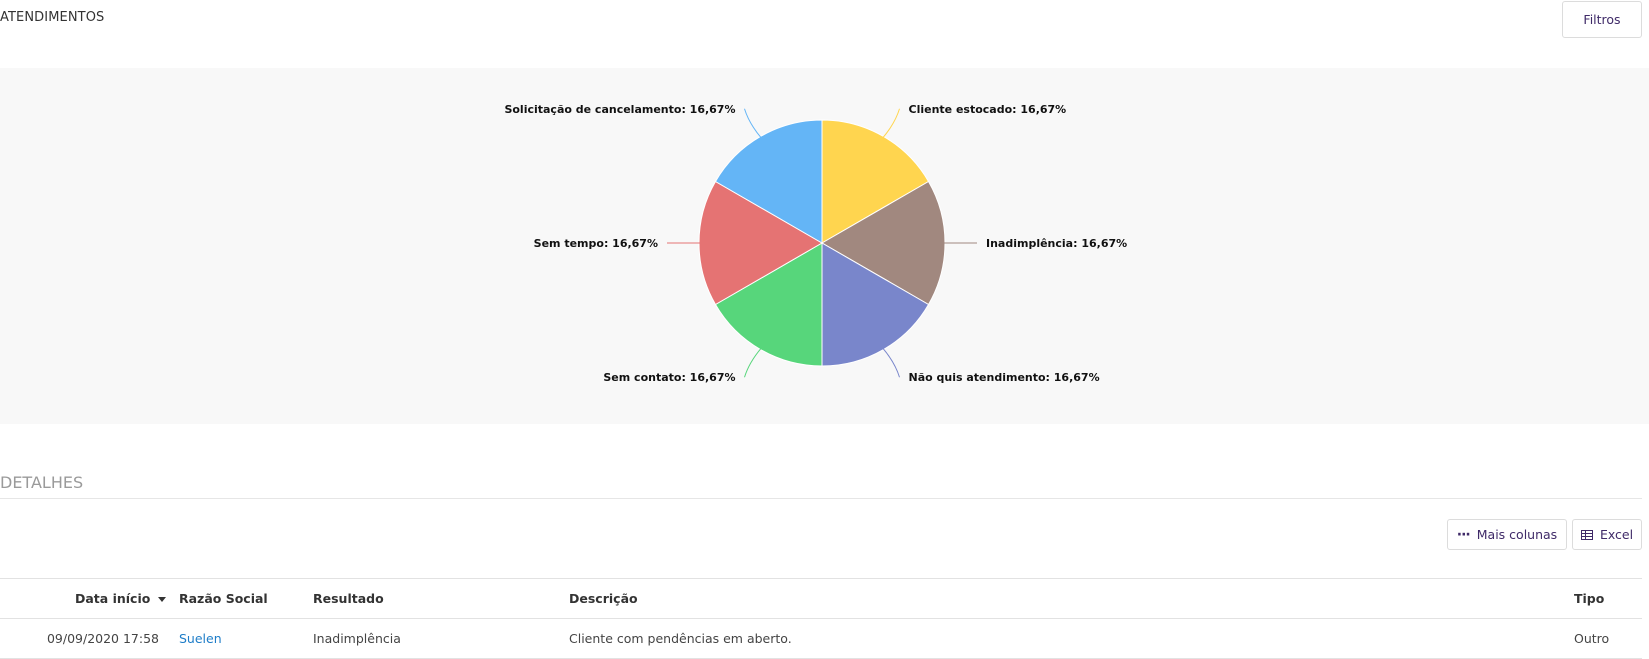 Image resolution: width=1649 pixels, height=659 pixels. I want to click on more-columns-button: ··· Mais colunas, so click(1507, 534).